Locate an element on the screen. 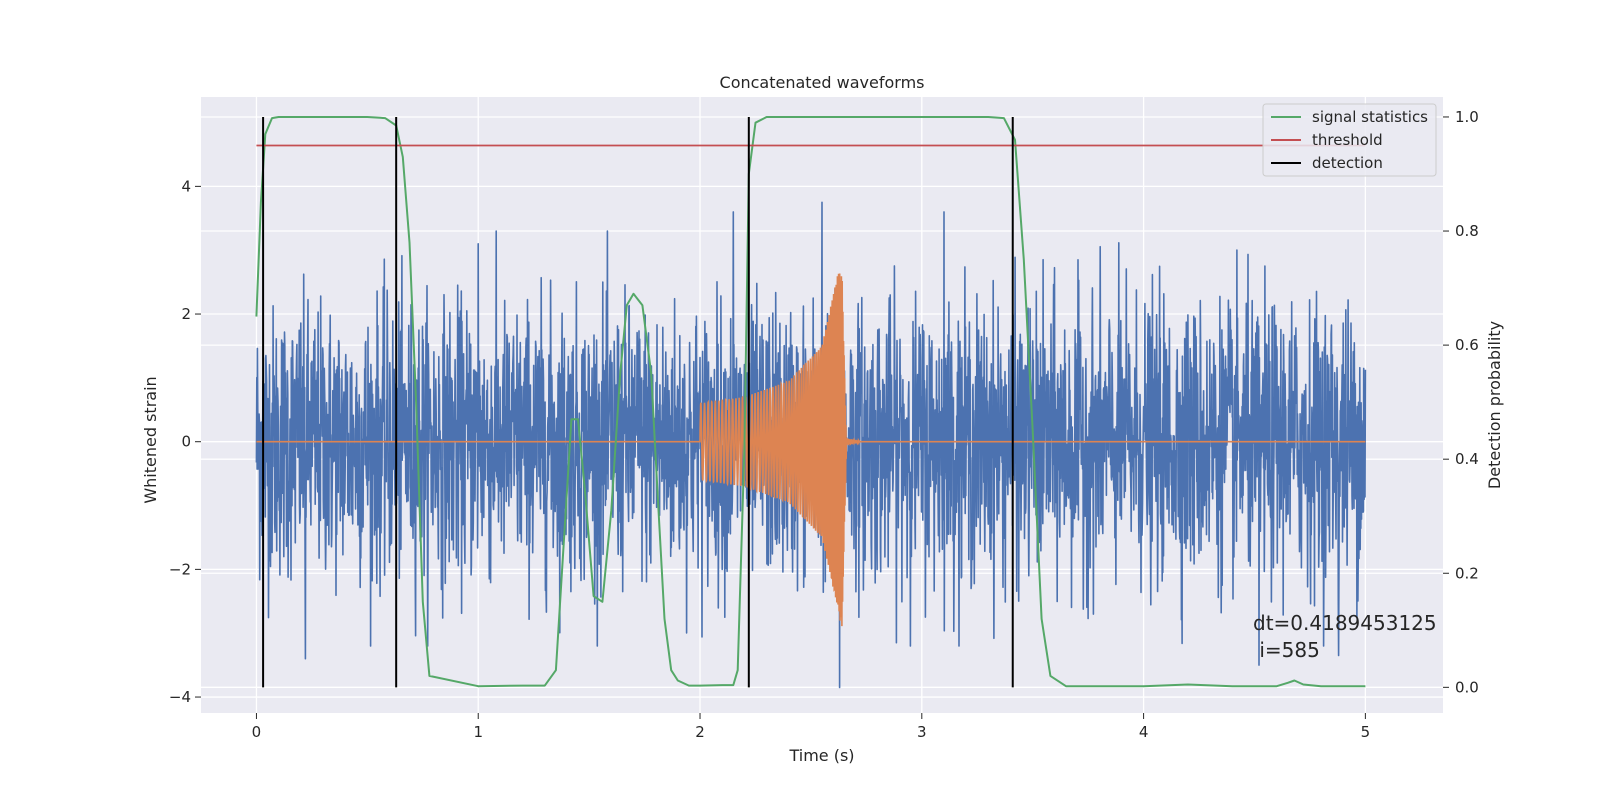 The width and height of the screenshot is (1600, 800). x-tick-label: 3 is located at coordinates (922, 732).